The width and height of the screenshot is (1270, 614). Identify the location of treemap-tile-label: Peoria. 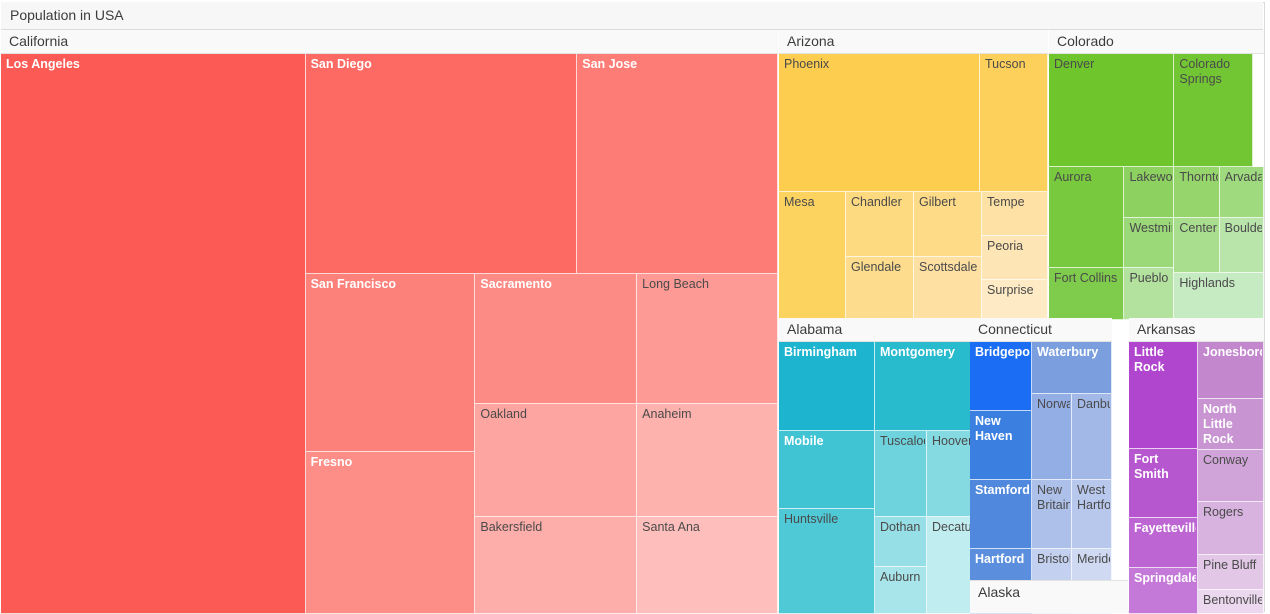
(1005, 246).